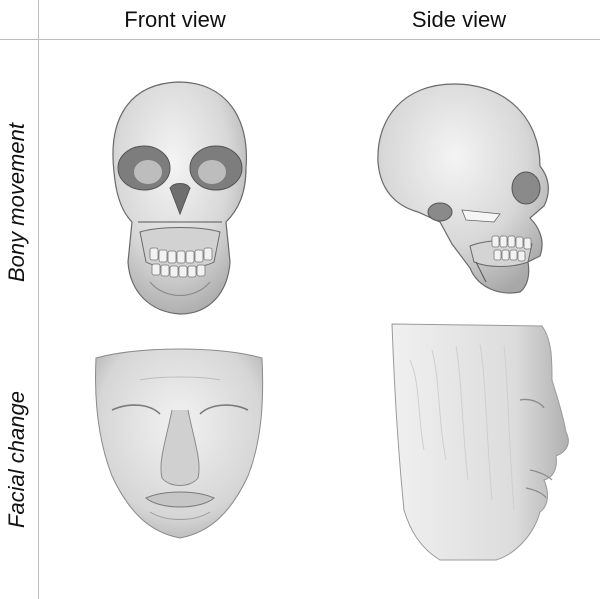 The image size is (600, 599). I want to click on grid-vertical-divider, so click(38, 299).